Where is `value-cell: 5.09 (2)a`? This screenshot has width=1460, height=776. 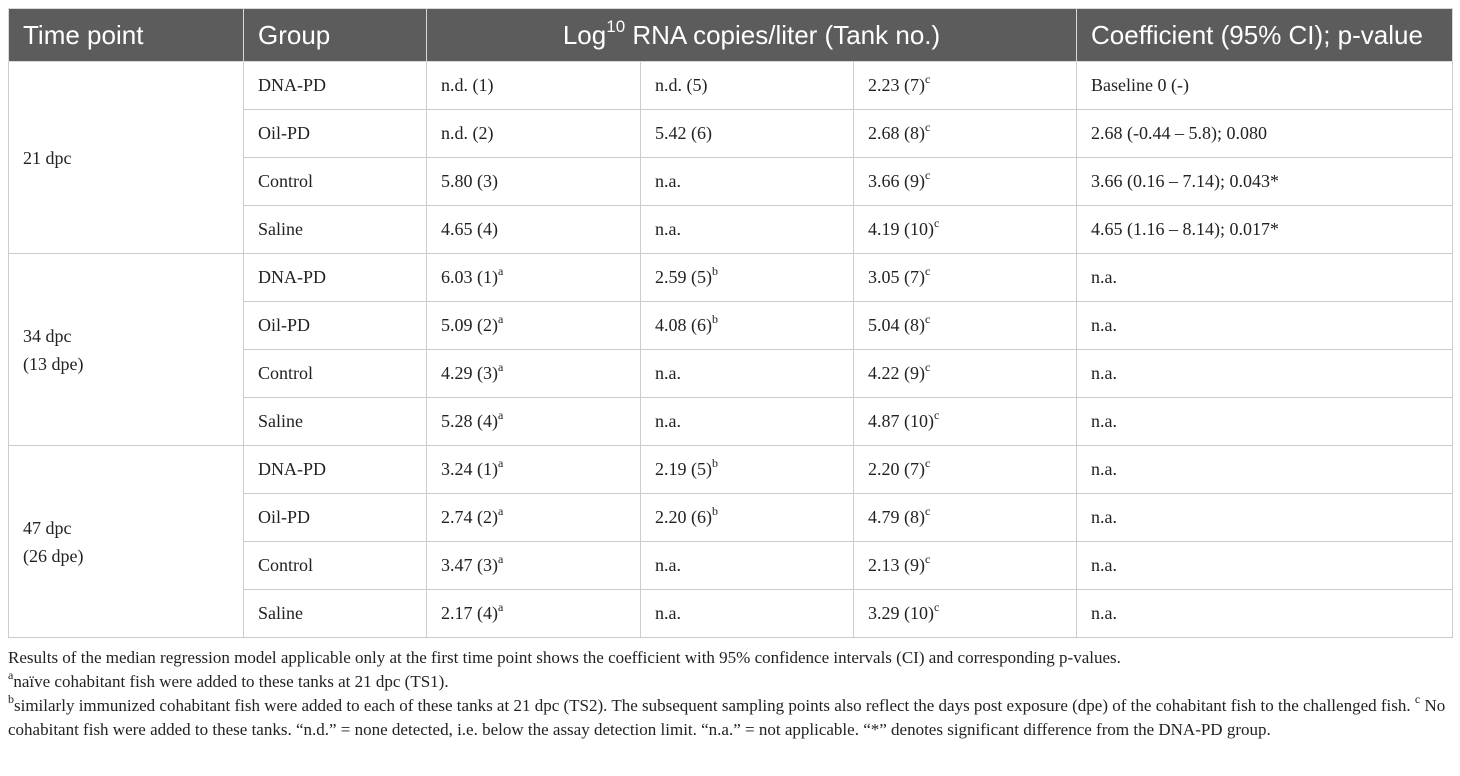 value-cell: 5.09 (2)a is located at coordinates (533, 325).